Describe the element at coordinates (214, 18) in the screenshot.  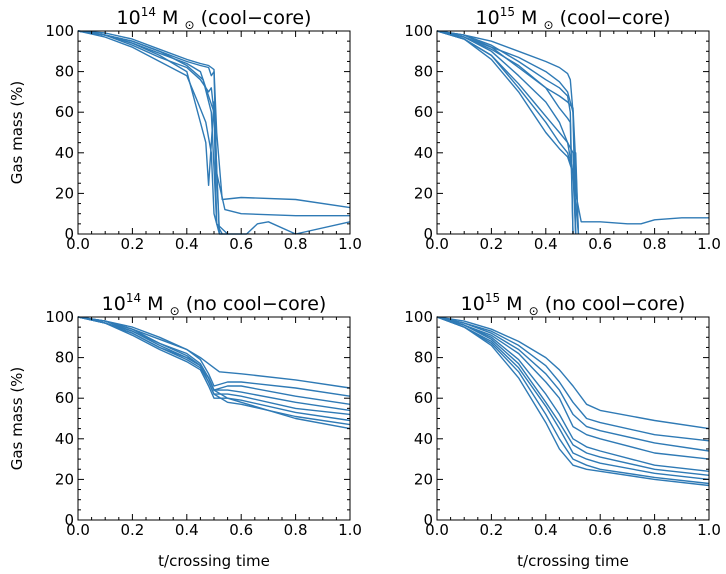
I see `chart-title: 1014 M ⊙ (cool−core)` at that location.